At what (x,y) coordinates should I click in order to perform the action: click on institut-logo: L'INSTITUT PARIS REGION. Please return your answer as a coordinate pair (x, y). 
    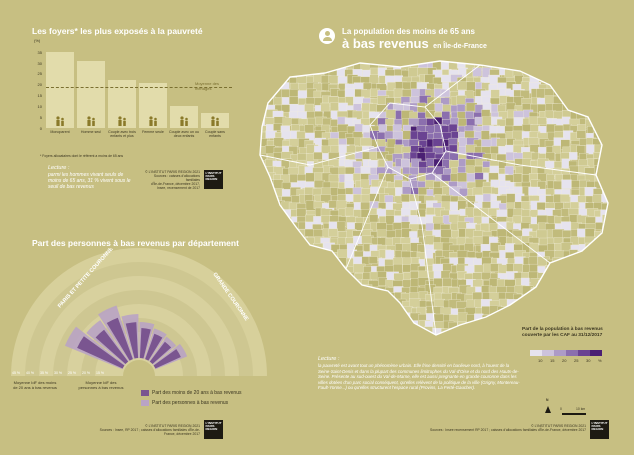
    Looking at the image, I should click on (599, 429).